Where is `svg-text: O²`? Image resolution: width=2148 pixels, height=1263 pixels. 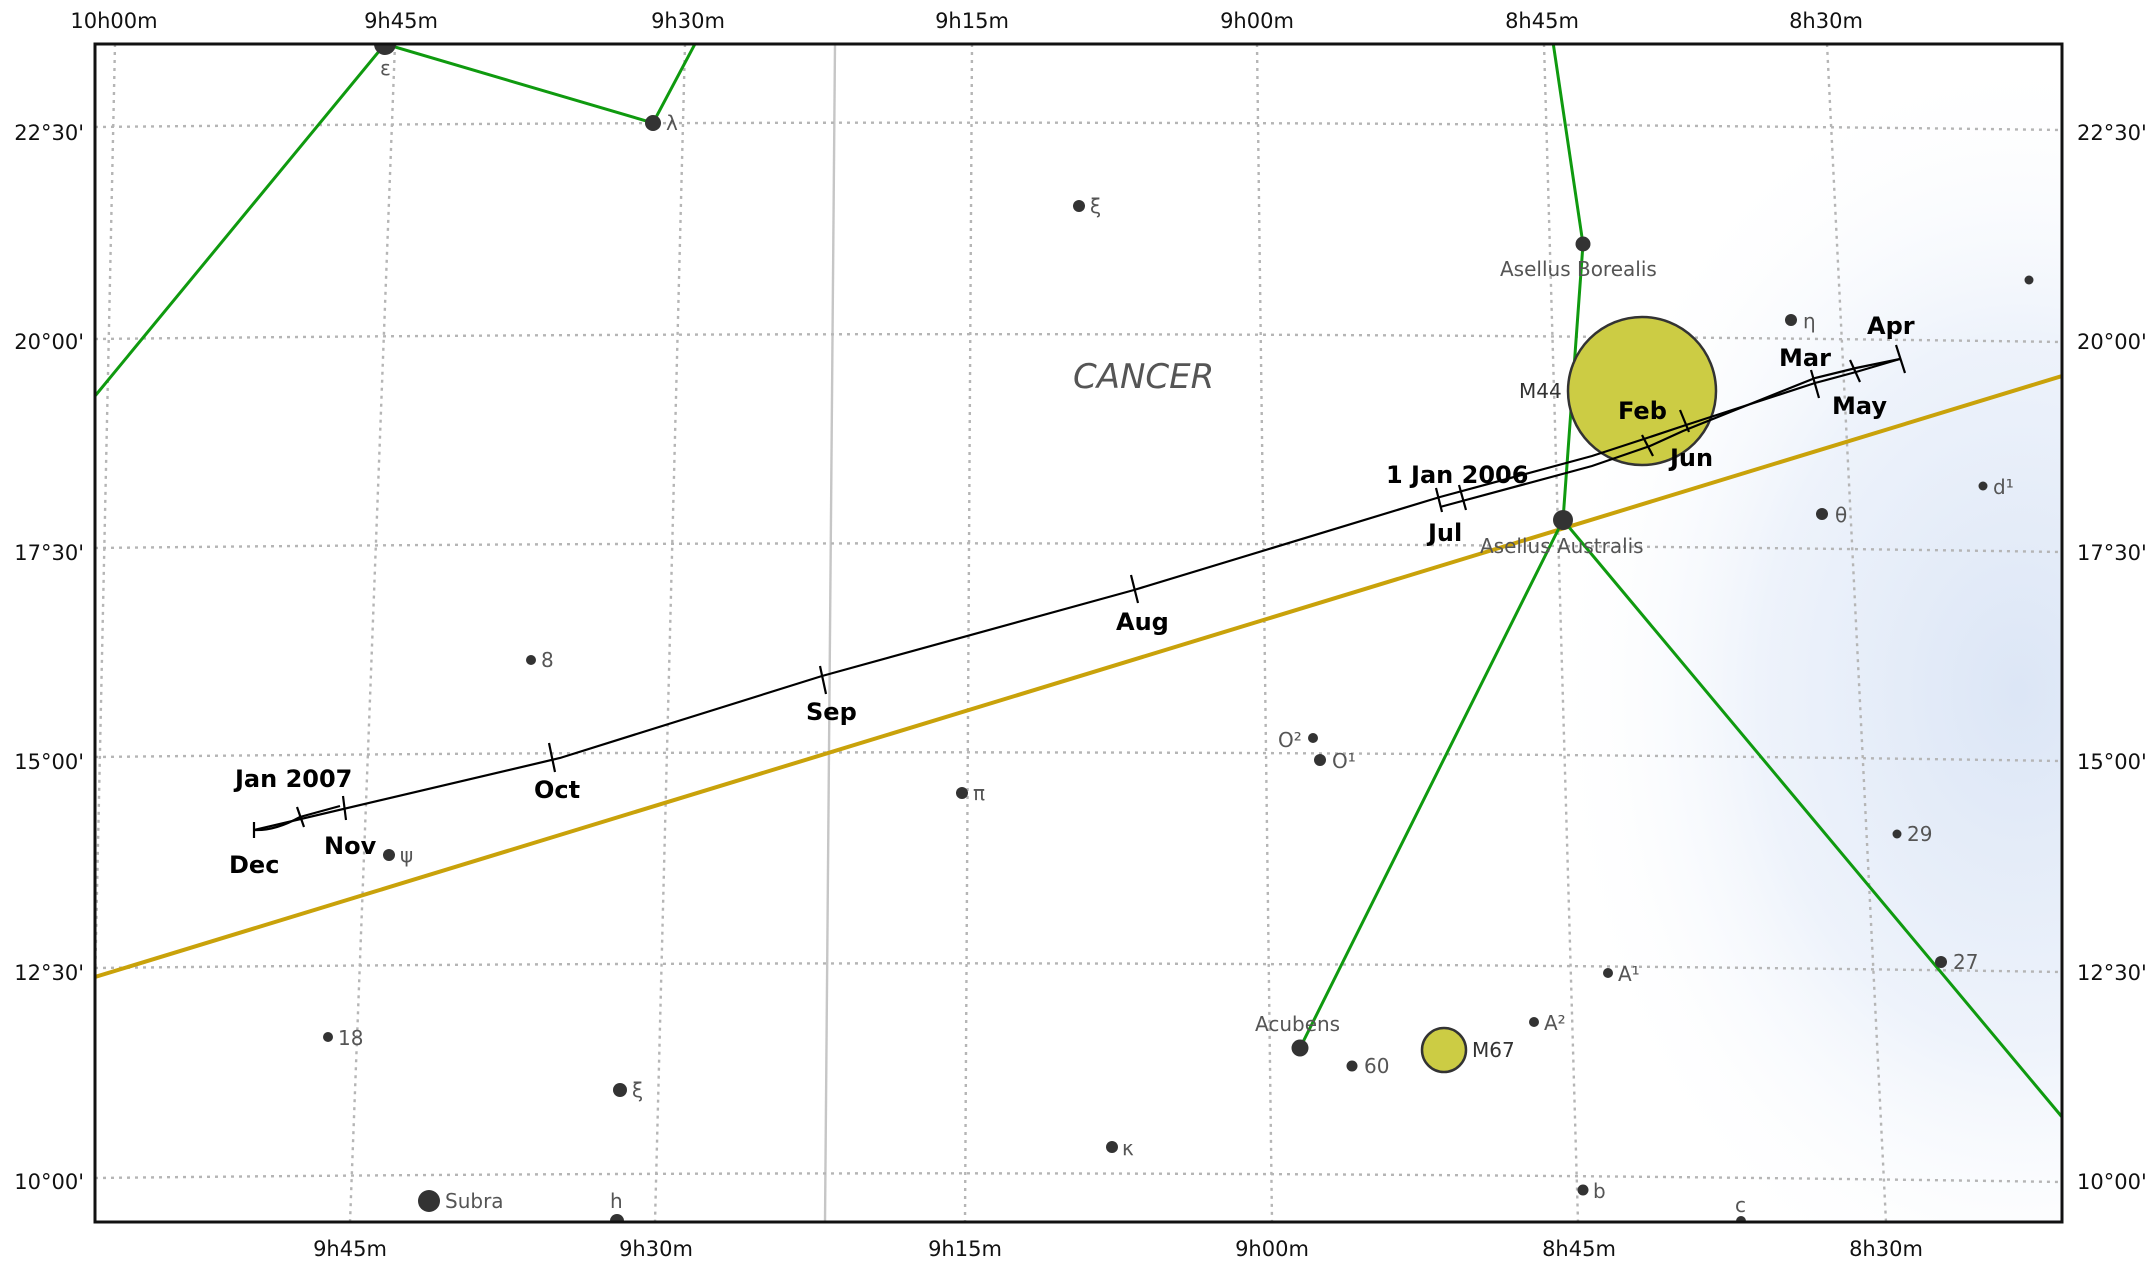 svg-text: O² is located at coordinates (1290, 740).